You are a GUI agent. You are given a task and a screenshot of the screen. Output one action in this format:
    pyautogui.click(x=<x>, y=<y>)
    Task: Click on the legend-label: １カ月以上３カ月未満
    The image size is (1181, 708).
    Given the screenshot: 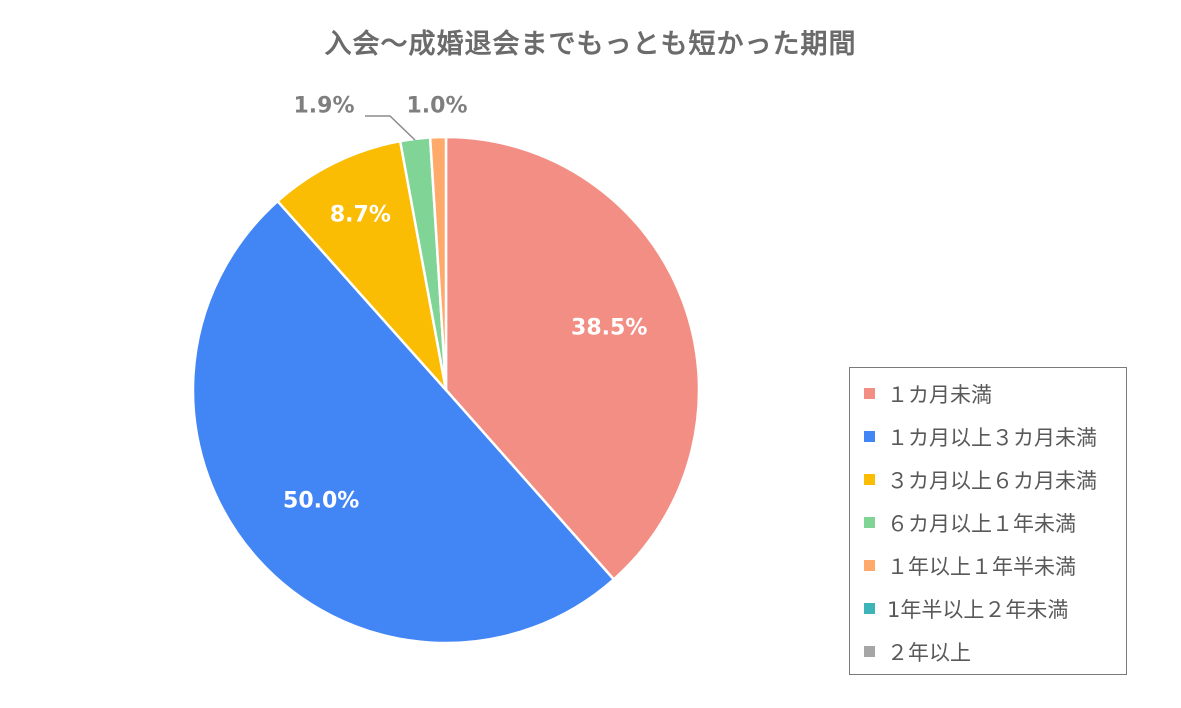 What is the action you would take?
    pyautogui.click(x=992, y=437)
    